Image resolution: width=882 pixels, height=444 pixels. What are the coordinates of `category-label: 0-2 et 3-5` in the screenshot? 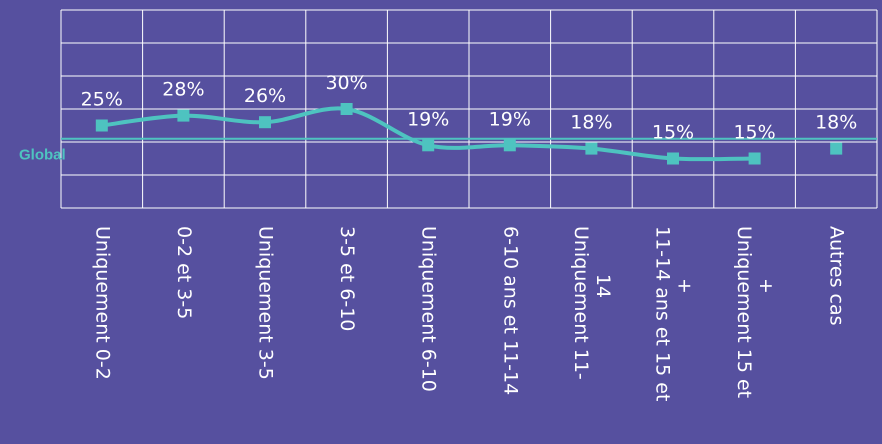 It's located at (184, 272).